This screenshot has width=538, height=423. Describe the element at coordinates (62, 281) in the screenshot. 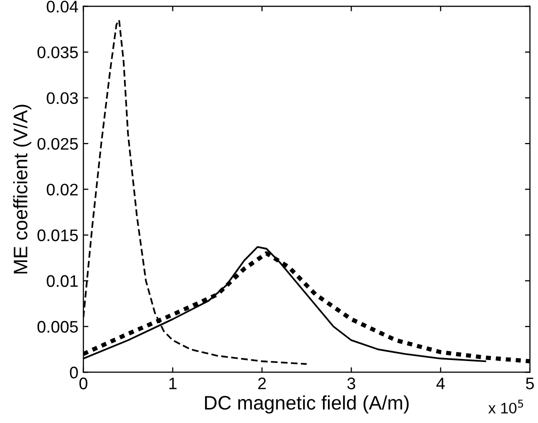

I see `y-tick-label: 0.01` at that location.